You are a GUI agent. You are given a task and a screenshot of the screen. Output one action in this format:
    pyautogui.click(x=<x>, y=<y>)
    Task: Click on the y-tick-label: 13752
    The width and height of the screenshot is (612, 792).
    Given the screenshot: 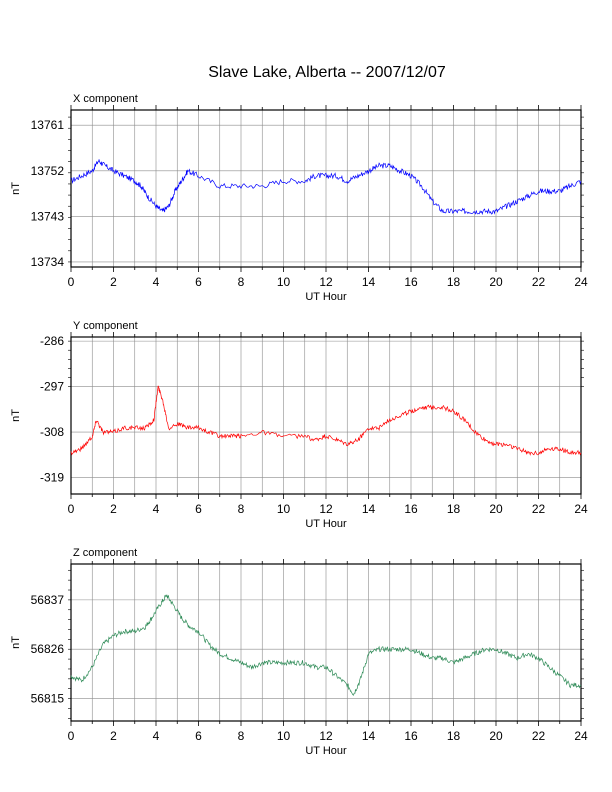 What is the action you would take?
    pyautogui.click(x=48, y=171)
    